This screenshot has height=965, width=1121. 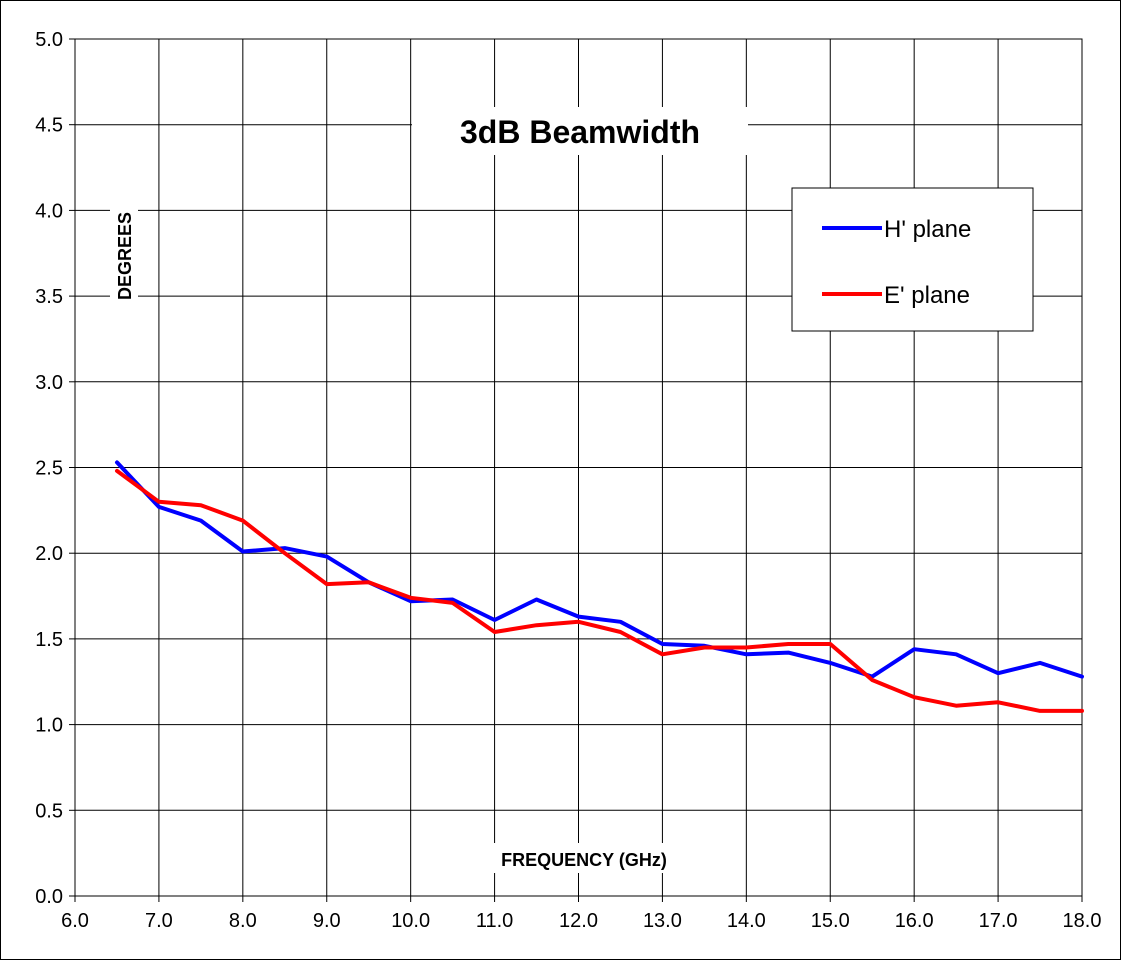 I want to click on y-tick-label: 3.5, so click(x=49, y=297).